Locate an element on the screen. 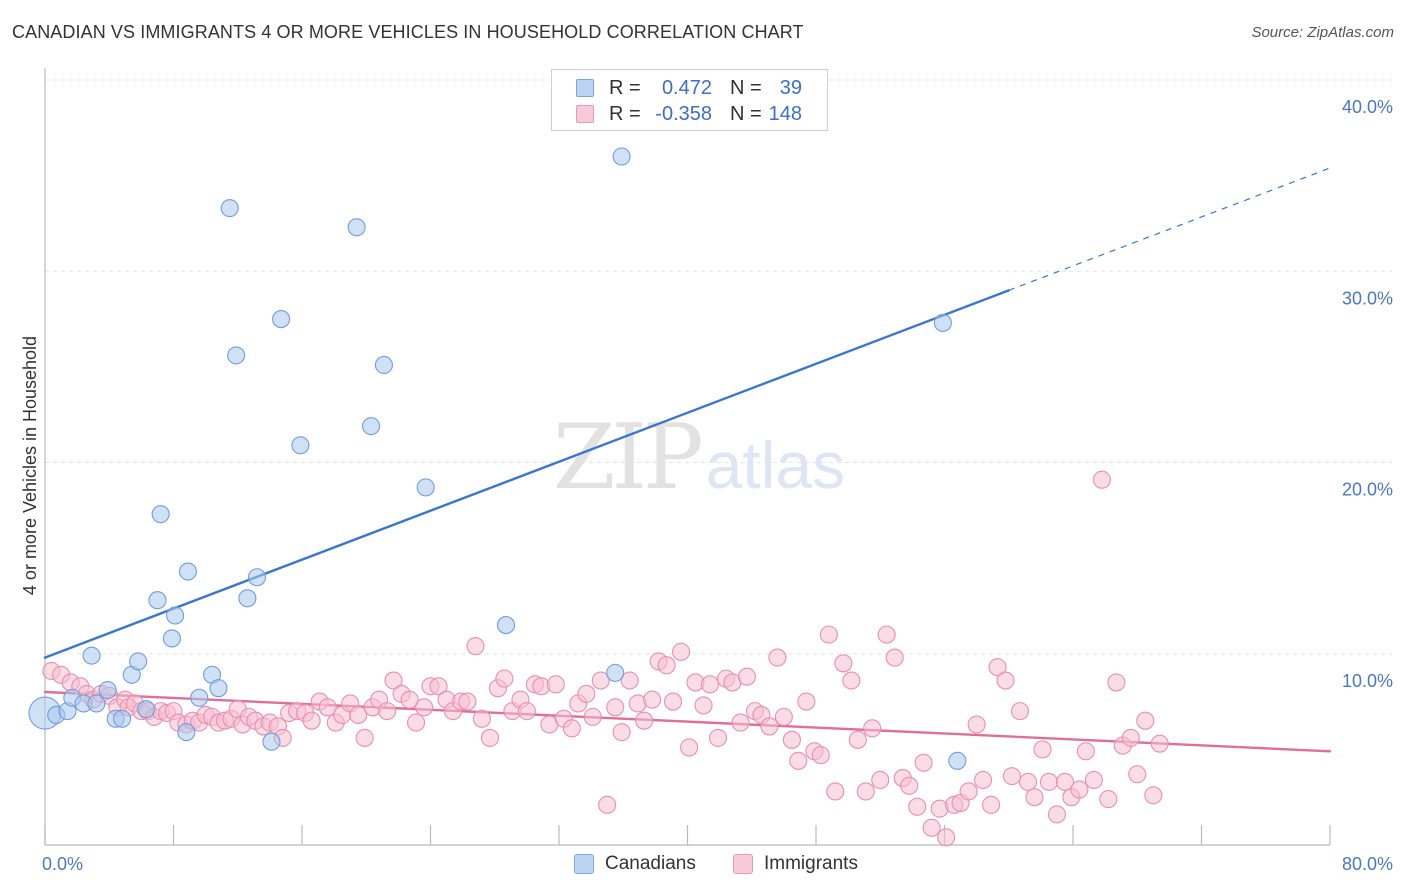 This screenshot has height=892, width=1406. y-tick-label: 20.0% is located at coordinates (1367, 490).